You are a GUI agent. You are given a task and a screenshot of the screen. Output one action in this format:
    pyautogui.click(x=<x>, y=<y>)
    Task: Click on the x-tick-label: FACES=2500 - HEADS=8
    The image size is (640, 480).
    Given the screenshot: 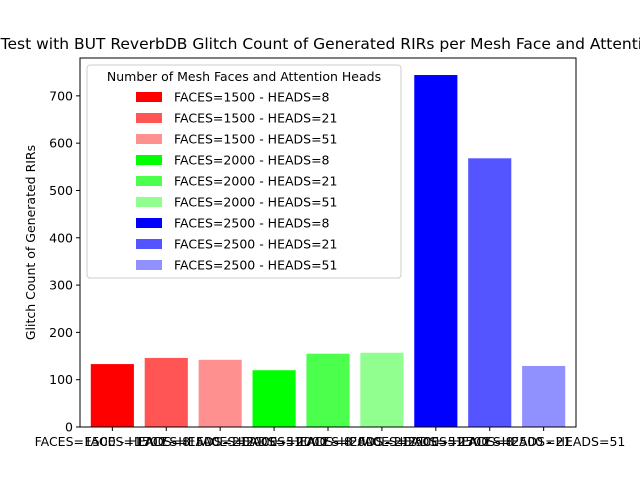 What is the action you would take?
    pyautogui.click(x=436, y=441)
    